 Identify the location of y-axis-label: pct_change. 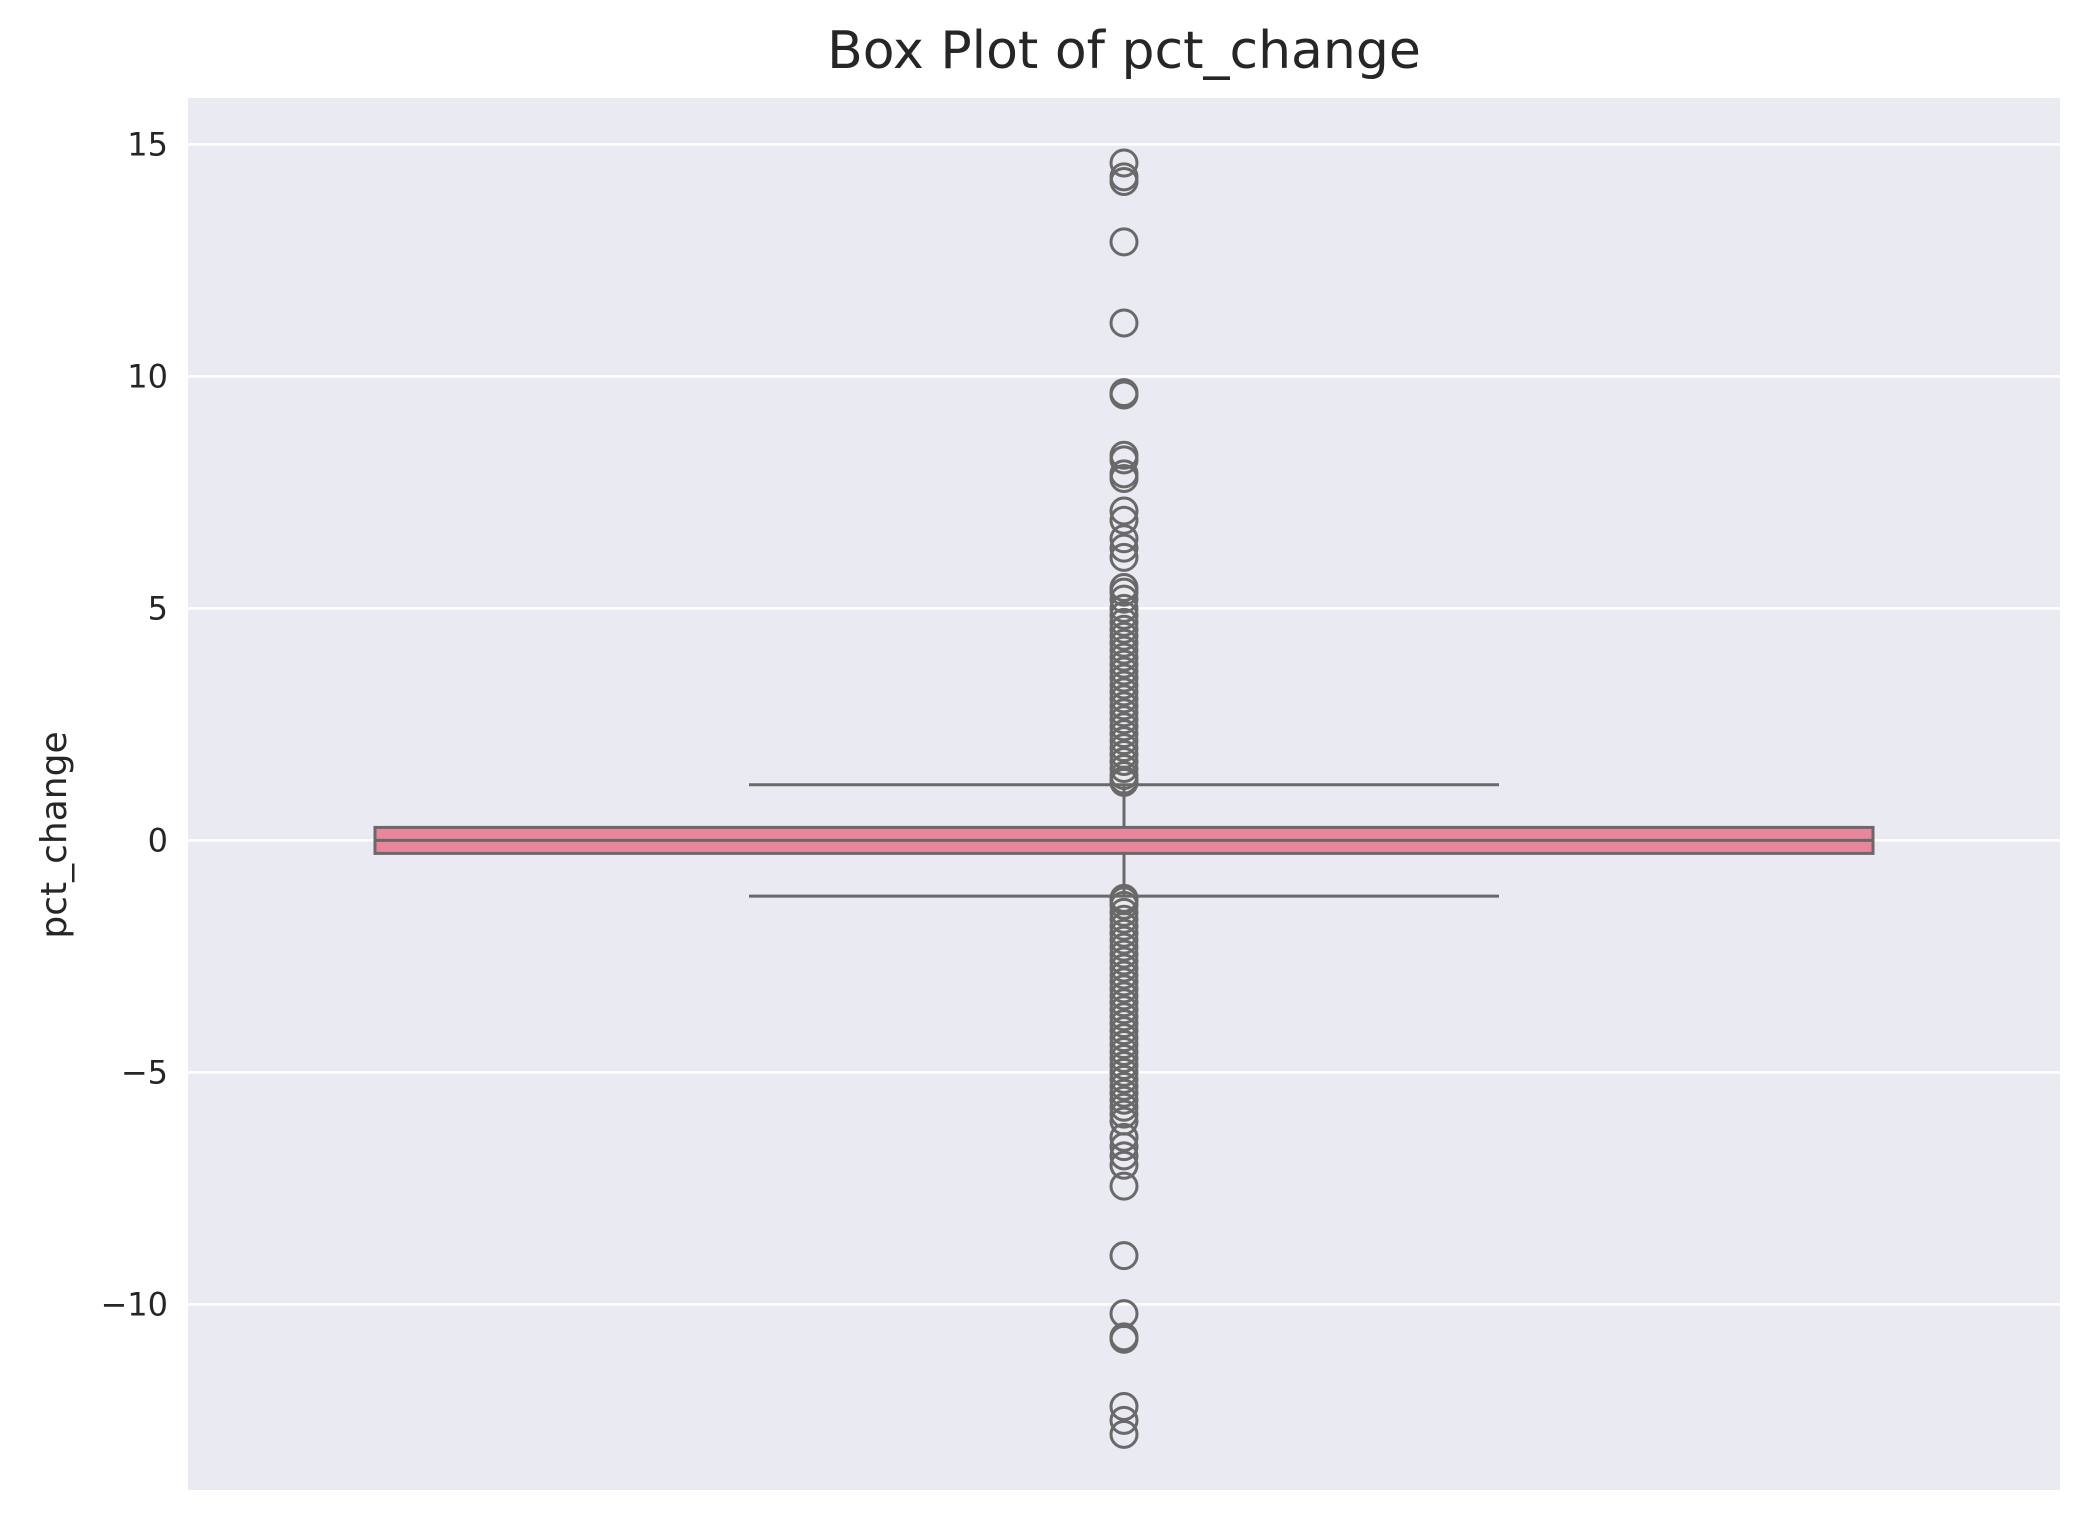
(54, 834).